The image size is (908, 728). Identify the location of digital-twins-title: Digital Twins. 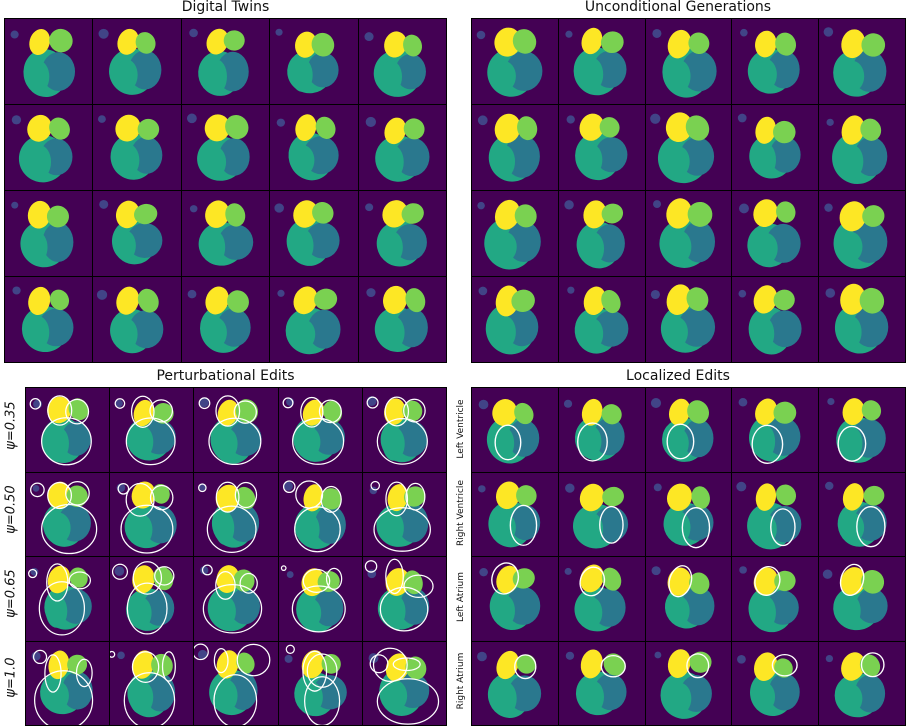
(225, 7).